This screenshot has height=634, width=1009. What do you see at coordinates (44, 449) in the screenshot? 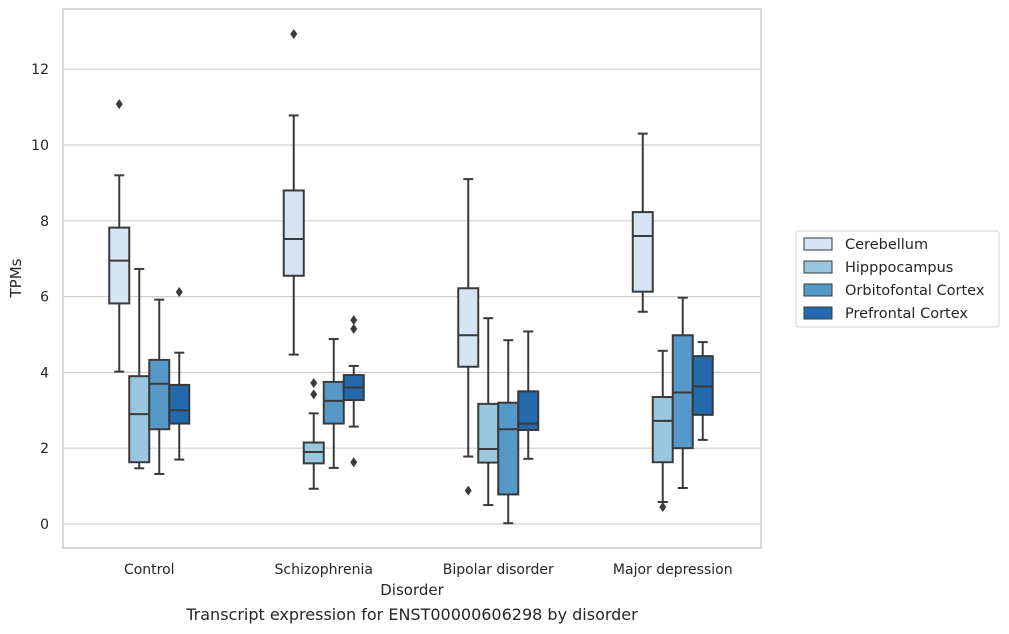
I see `y-tick-label: 2` at bounding box center [44, 449].